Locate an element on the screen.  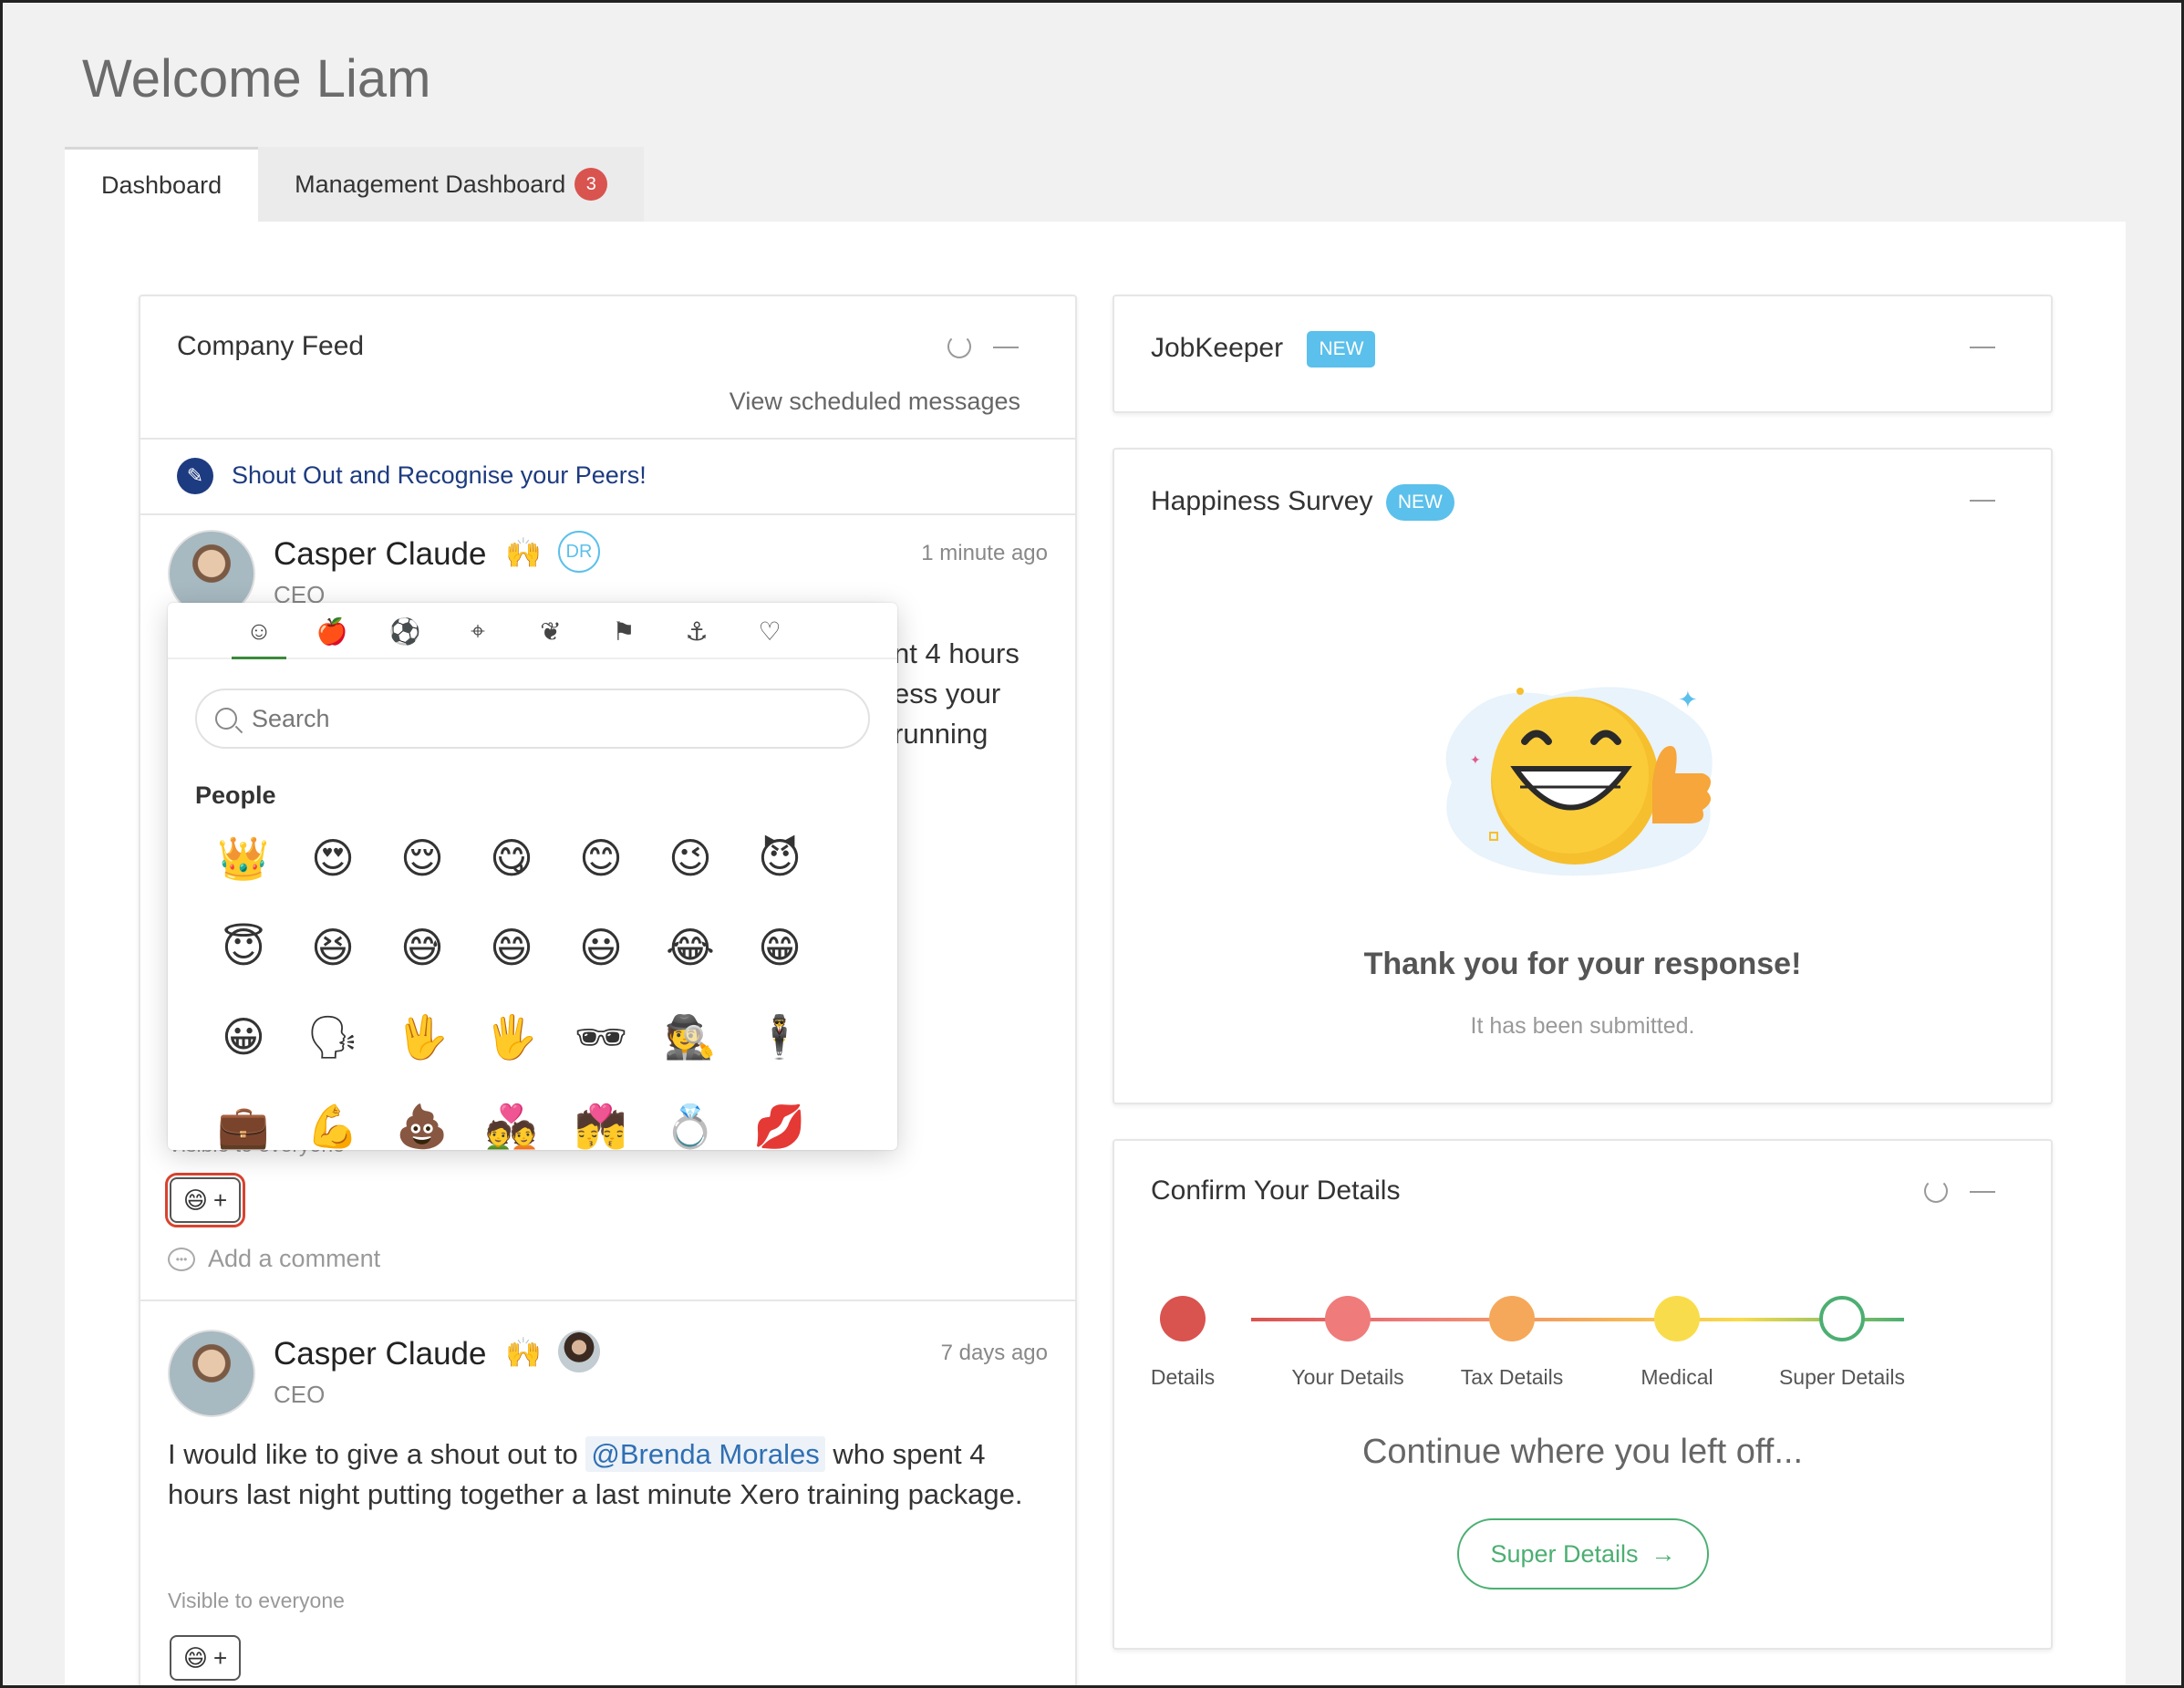
progress-step-label: Super Details is located at coordinates (1842, 1377).